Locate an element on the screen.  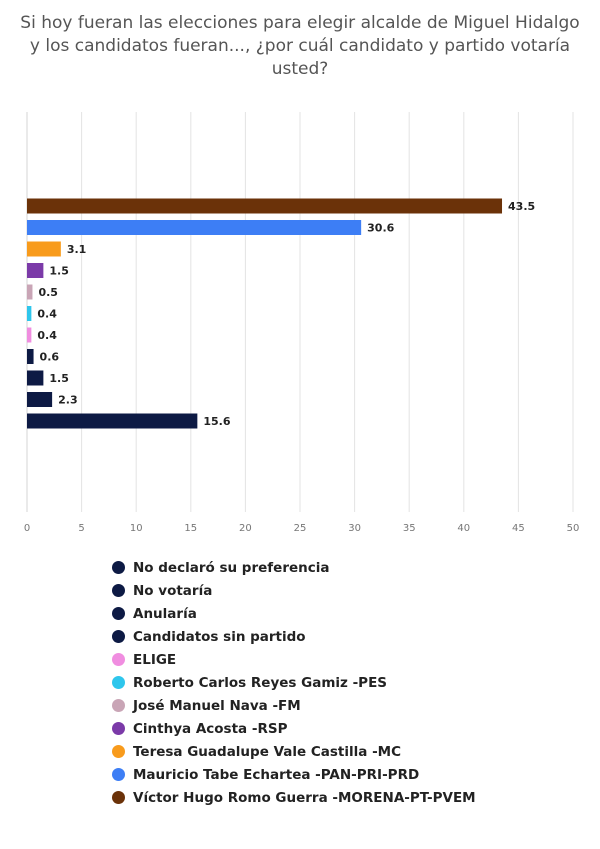
bar-value-label: 0.6 is located at coordinates (50, 357).